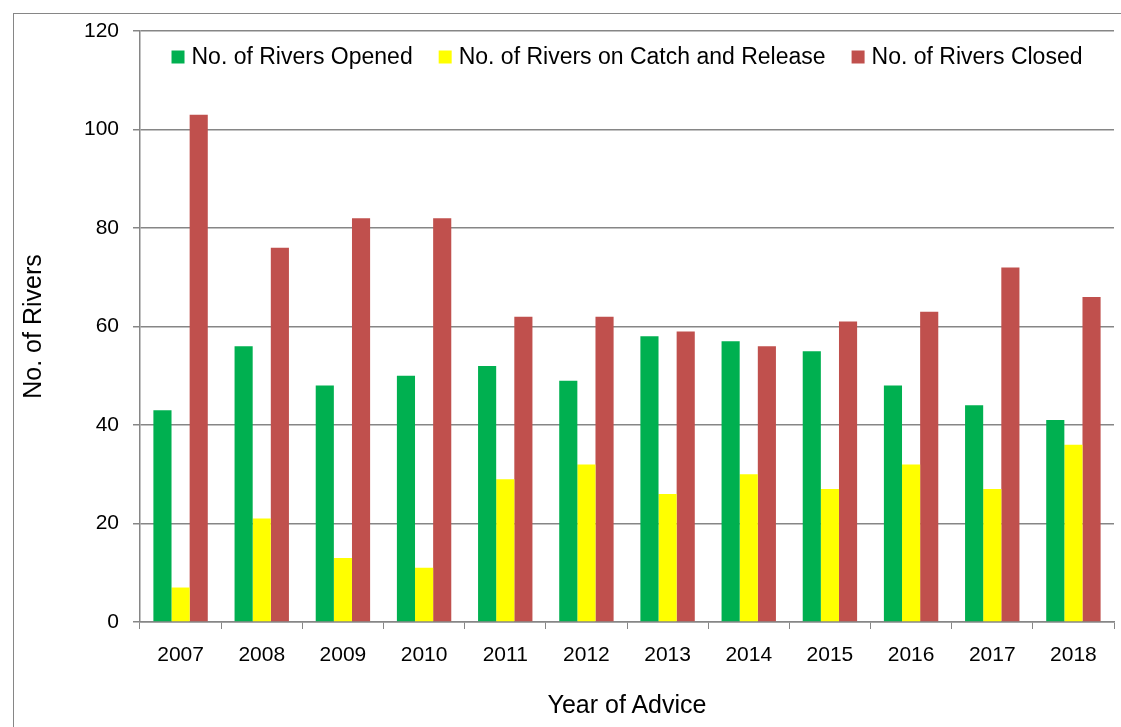  What do you see at coordinates (101, 29) in the screenshot?
I see `y-tick-label: 120` at bounding box center [101, 29].